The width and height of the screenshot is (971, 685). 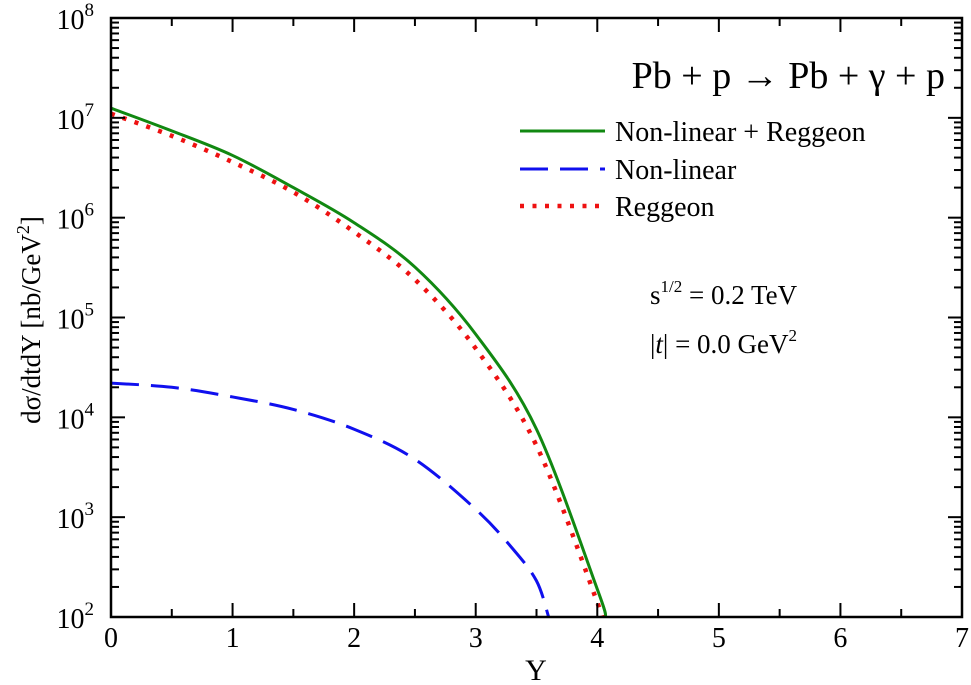 I want to click on x-tick-label: 5, so click(x=719, y=638).